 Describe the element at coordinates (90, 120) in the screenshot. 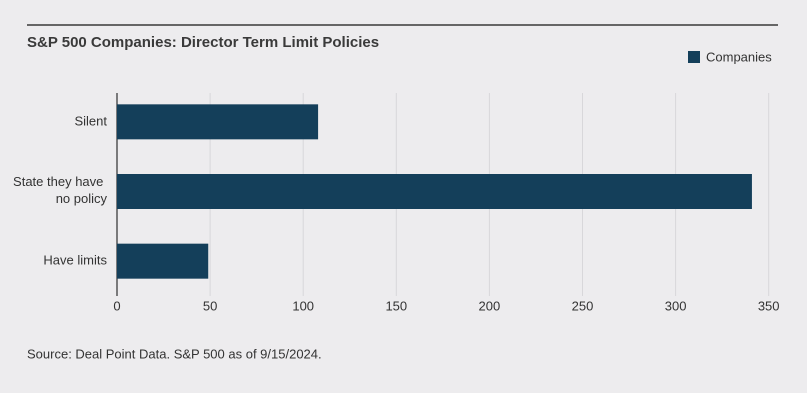

I see `y-tick-label: Silent` at that location.